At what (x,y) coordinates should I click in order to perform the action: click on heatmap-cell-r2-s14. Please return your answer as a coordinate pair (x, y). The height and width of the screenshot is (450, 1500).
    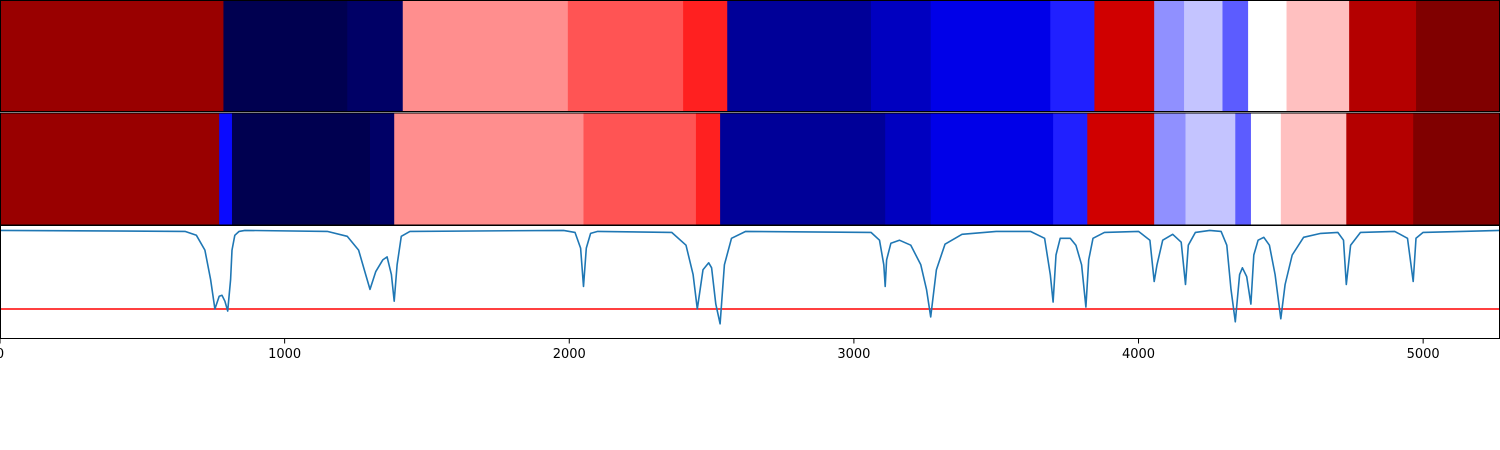
    Looking at the image, I should click on (1210, 169).